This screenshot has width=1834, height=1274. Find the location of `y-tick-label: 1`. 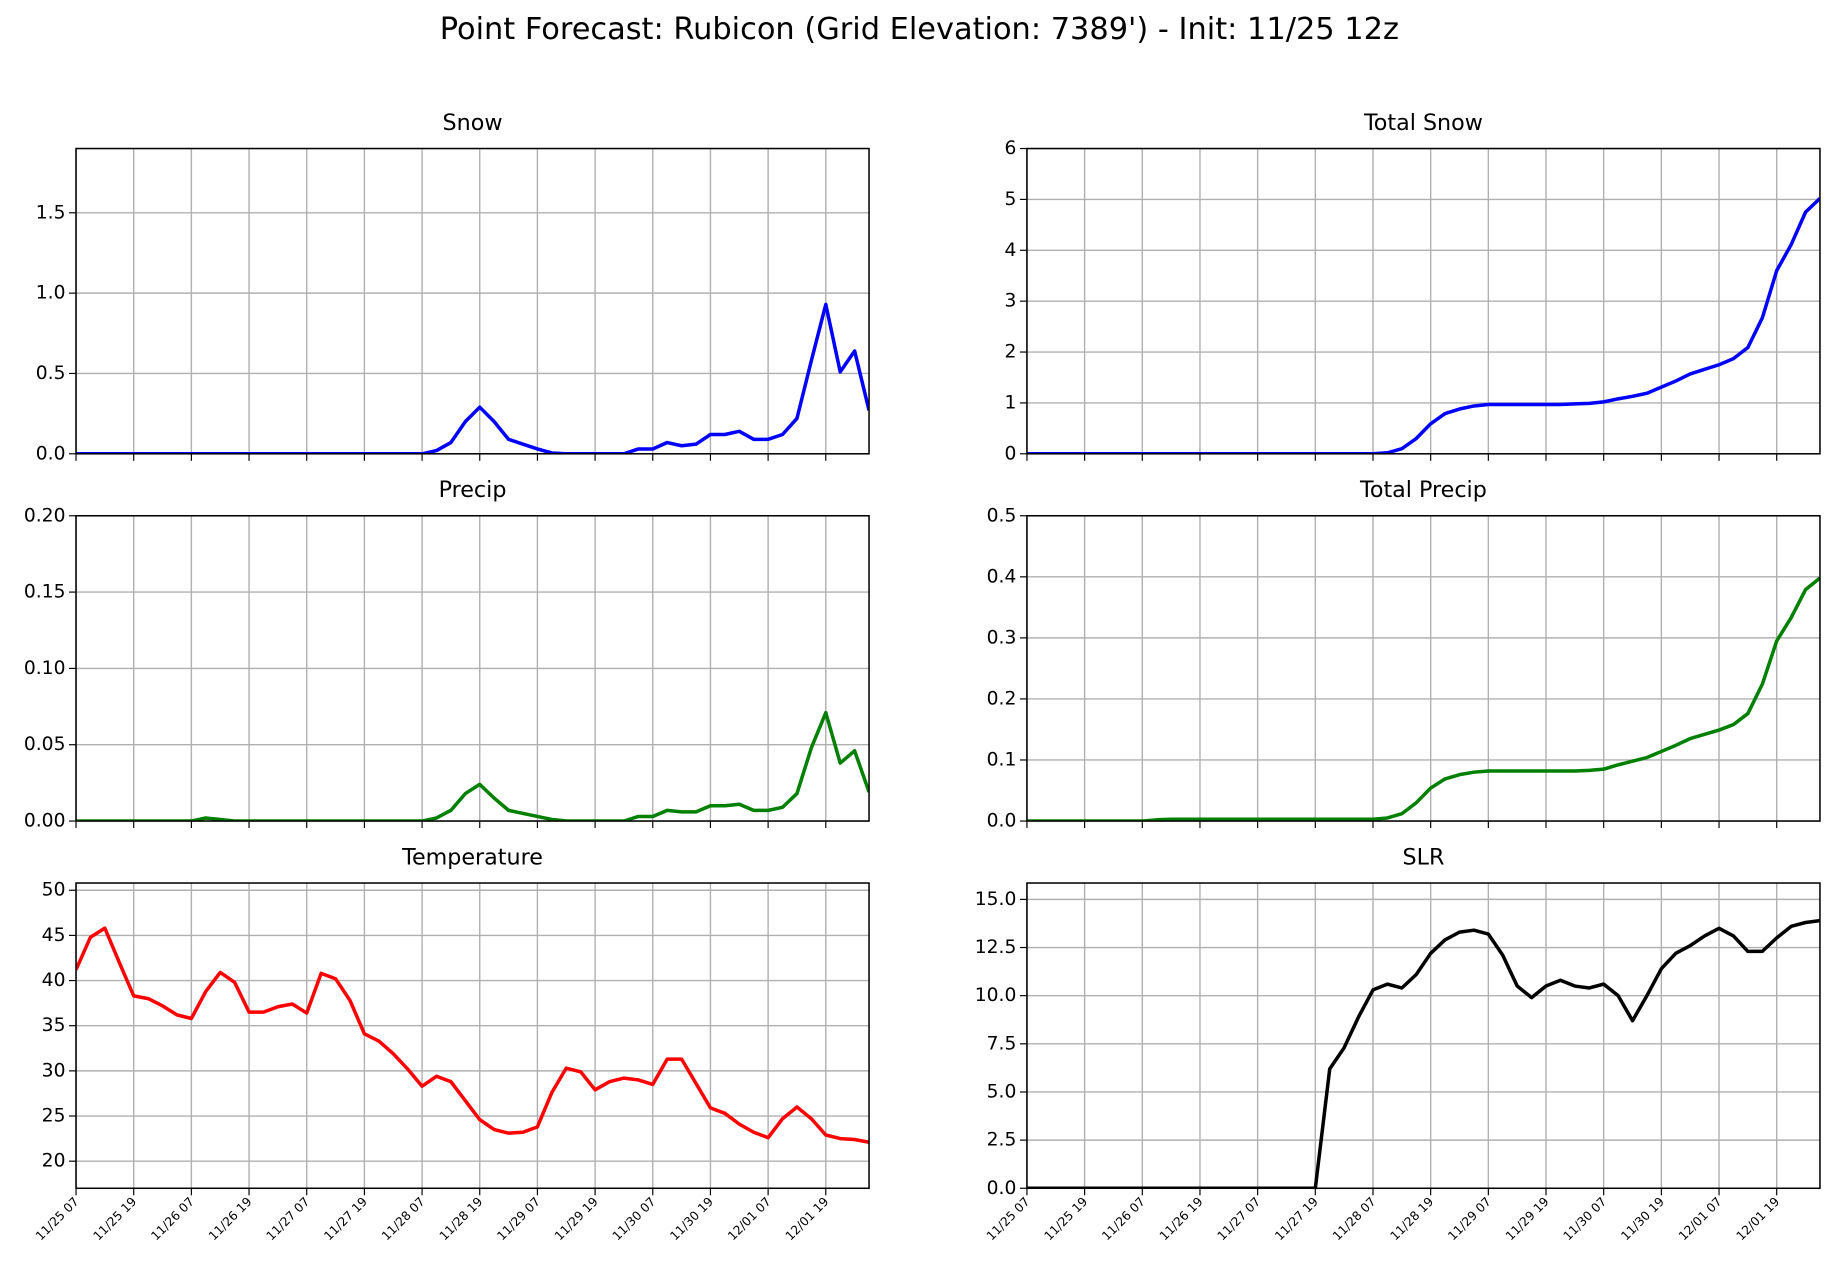

y-tick-label: 1 is located at coordinates (1011, 402).